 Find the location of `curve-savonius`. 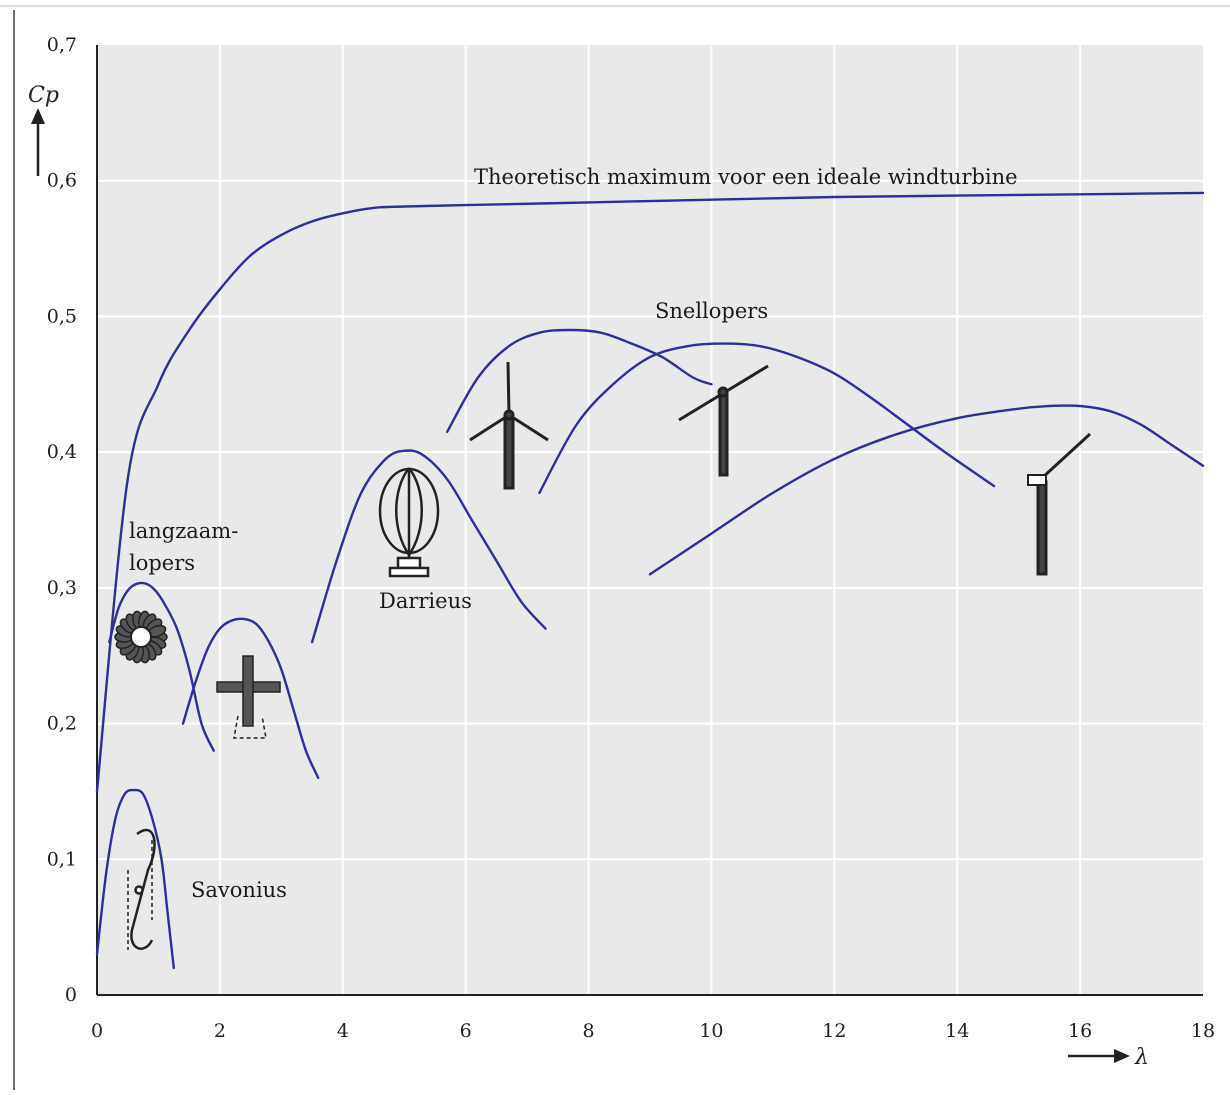

curve-savonius is located at coordinates (135, 879).